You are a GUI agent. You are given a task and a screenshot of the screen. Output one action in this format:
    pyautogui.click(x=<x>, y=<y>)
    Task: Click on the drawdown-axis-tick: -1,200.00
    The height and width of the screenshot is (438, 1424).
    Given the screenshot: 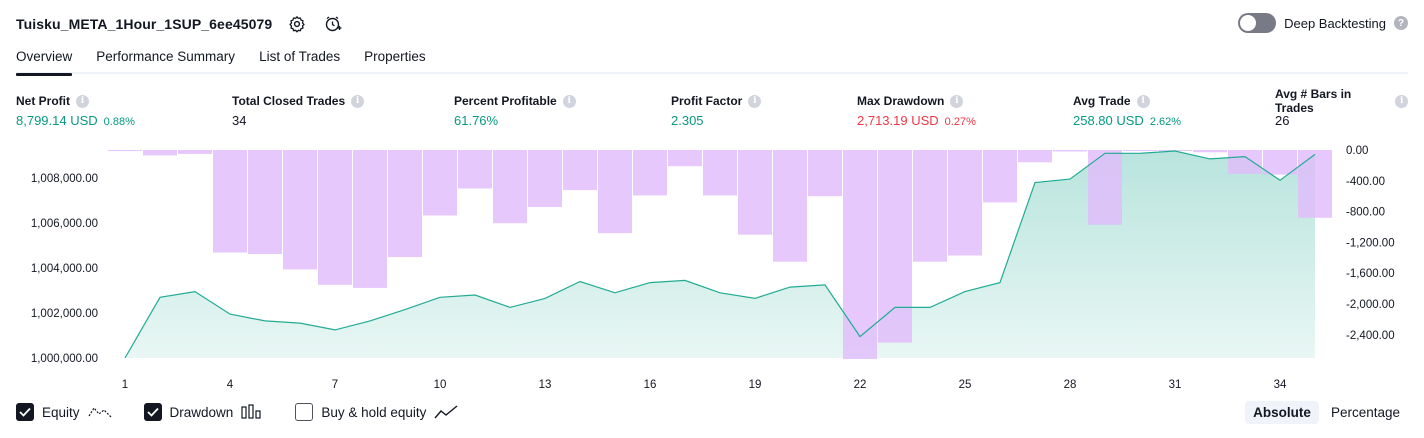 What is the action you would take?
    pyautogui.click(x=1370, y=243)
    